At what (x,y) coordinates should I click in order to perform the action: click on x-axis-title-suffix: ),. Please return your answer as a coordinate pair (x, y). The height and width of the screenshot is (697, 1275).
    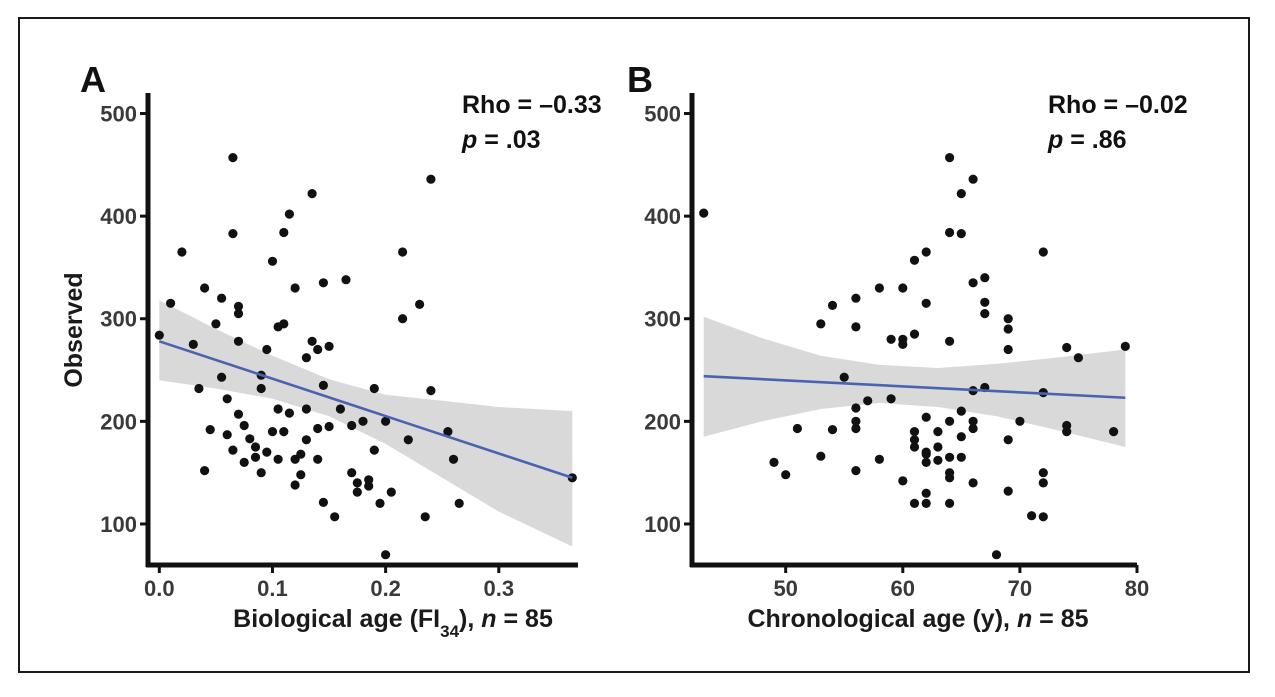
    Looking at the image, I should click on (470, 619).